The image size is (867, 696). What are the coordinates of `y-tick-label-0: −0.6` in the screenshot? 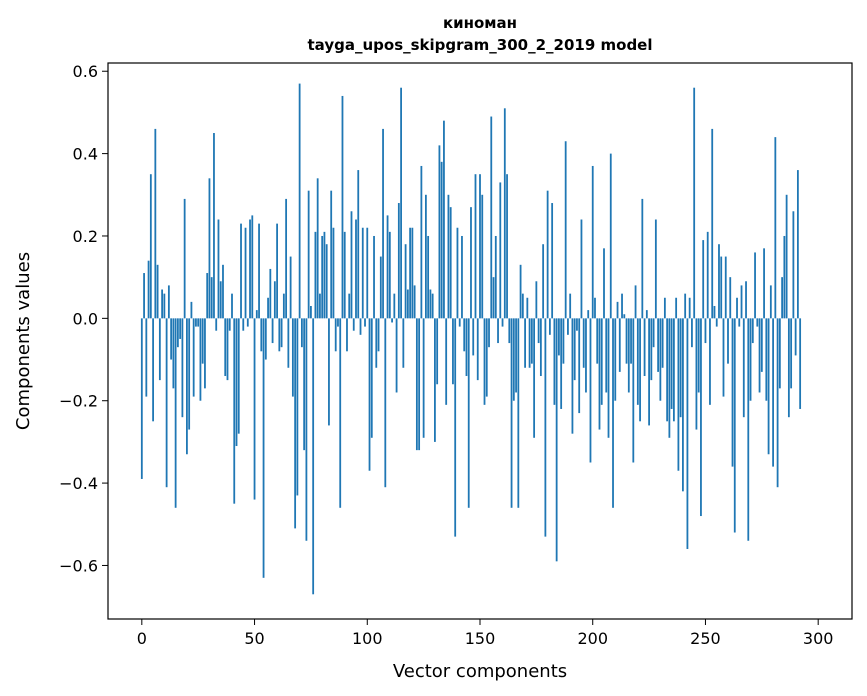 It's located at (78, 565).